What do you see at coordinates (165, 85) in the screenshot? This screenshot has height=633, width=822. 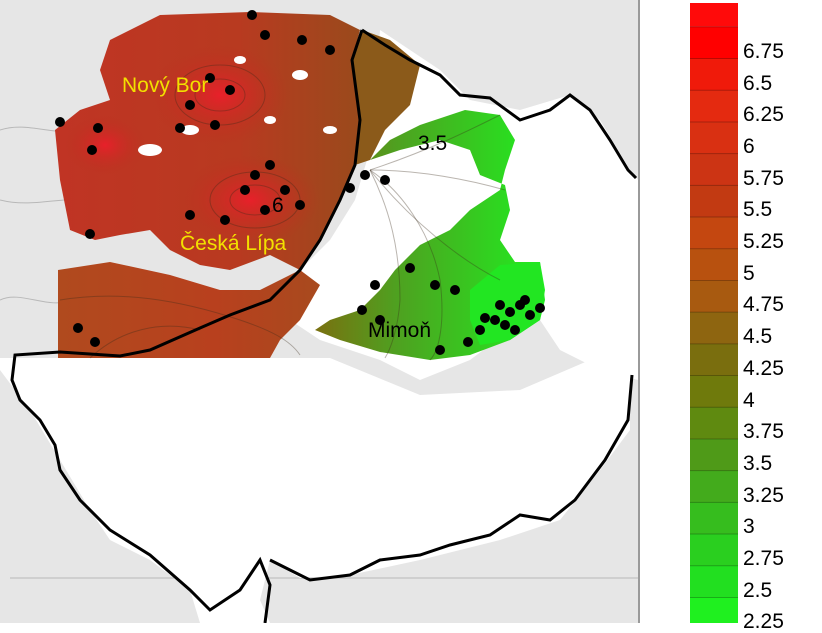 I see `label-novy-bor: Nový Bor` at bounding box center [165, 85].